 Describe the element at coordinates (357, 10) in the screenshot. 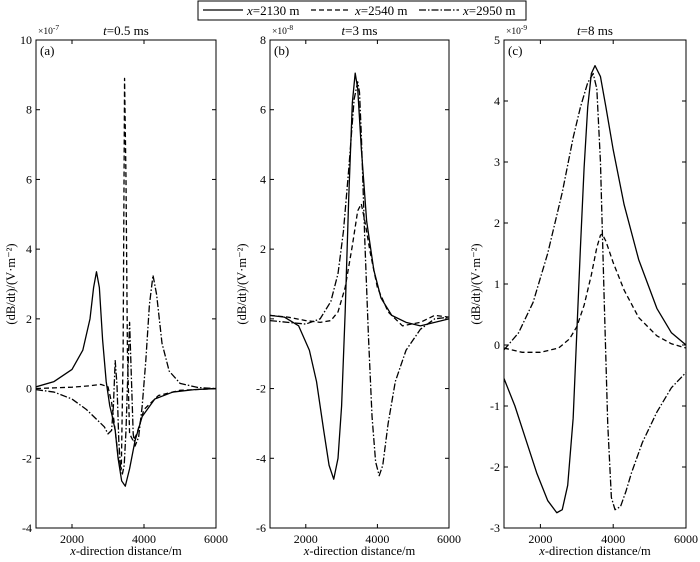

I see `legend-entry-2-var: x` at that location.